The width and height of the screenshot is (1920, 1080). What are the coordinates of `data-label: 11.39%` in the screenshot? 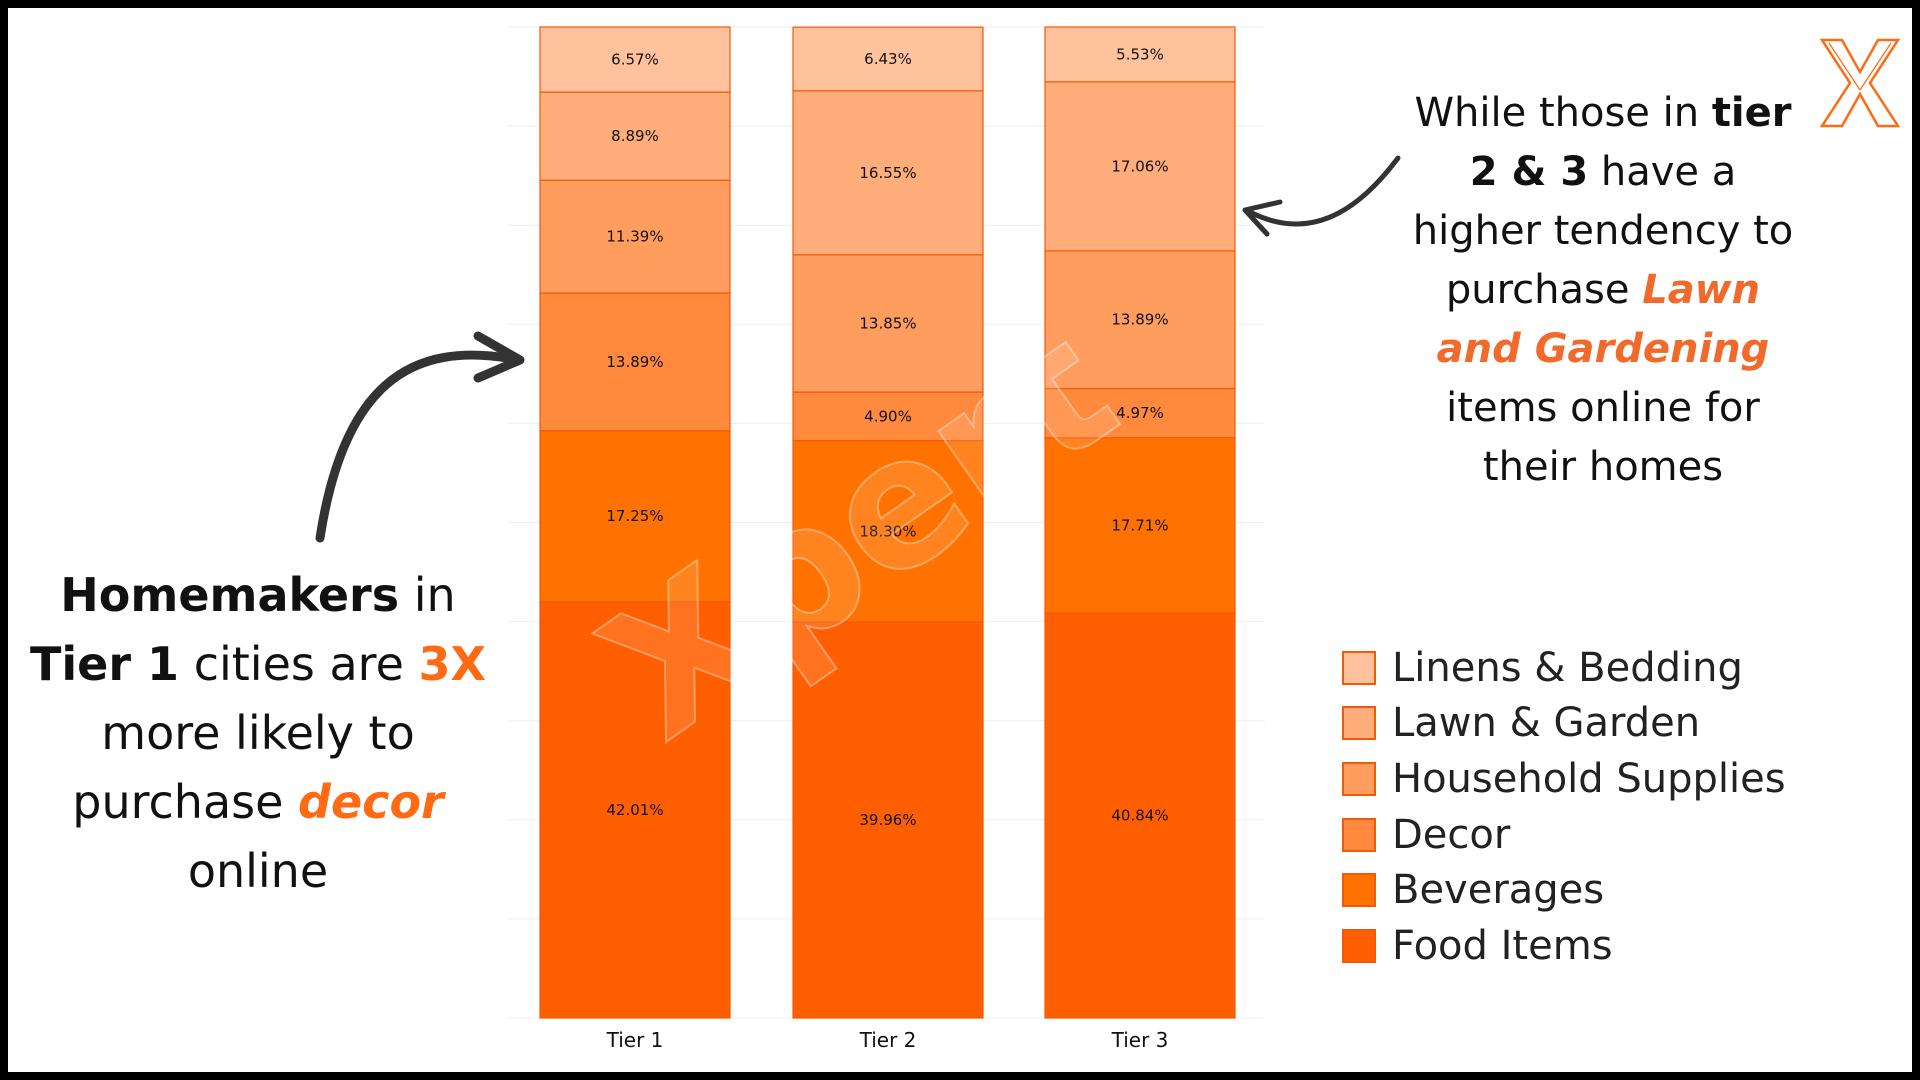 It's located at (634, 237).